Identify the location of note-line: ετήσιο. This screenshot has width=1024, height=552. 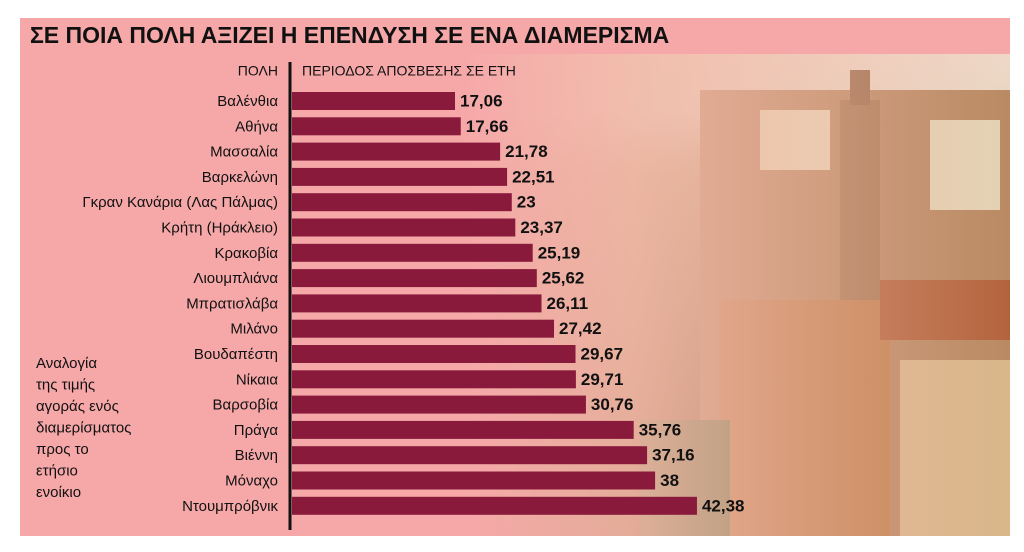
(57, 470).